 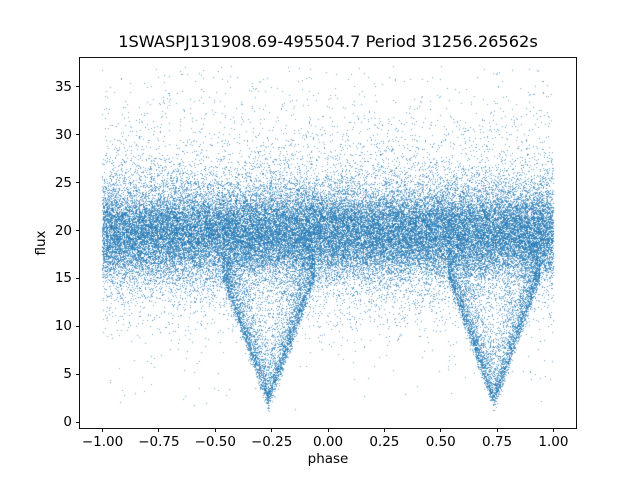 I want to click on x-axis-label: phase, so click(x=328, y=459).